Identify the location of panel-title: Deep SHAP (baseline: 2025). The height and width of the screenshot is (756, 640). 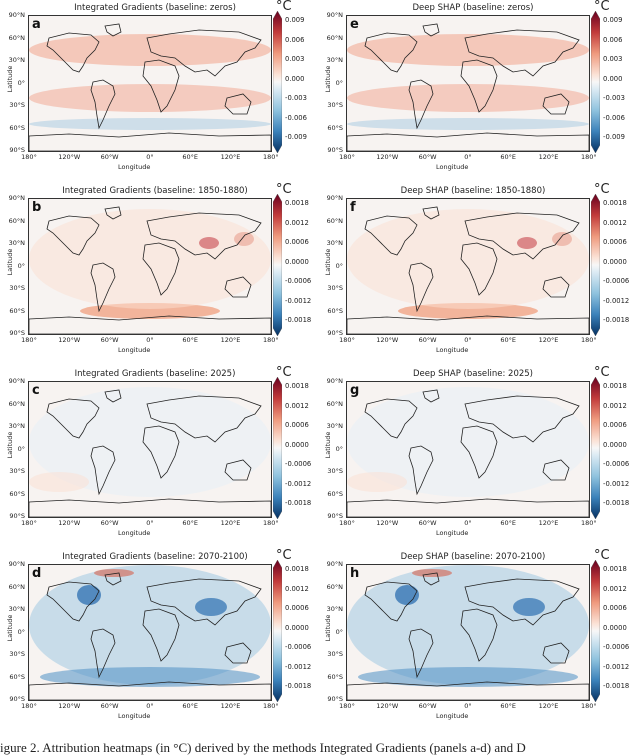
(473, 374).